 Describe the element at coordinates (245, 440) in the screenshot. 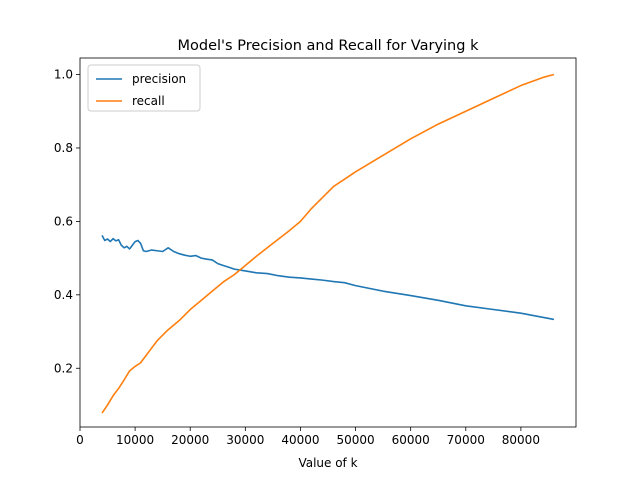

I see `x-tick-label: 30000` at that location.